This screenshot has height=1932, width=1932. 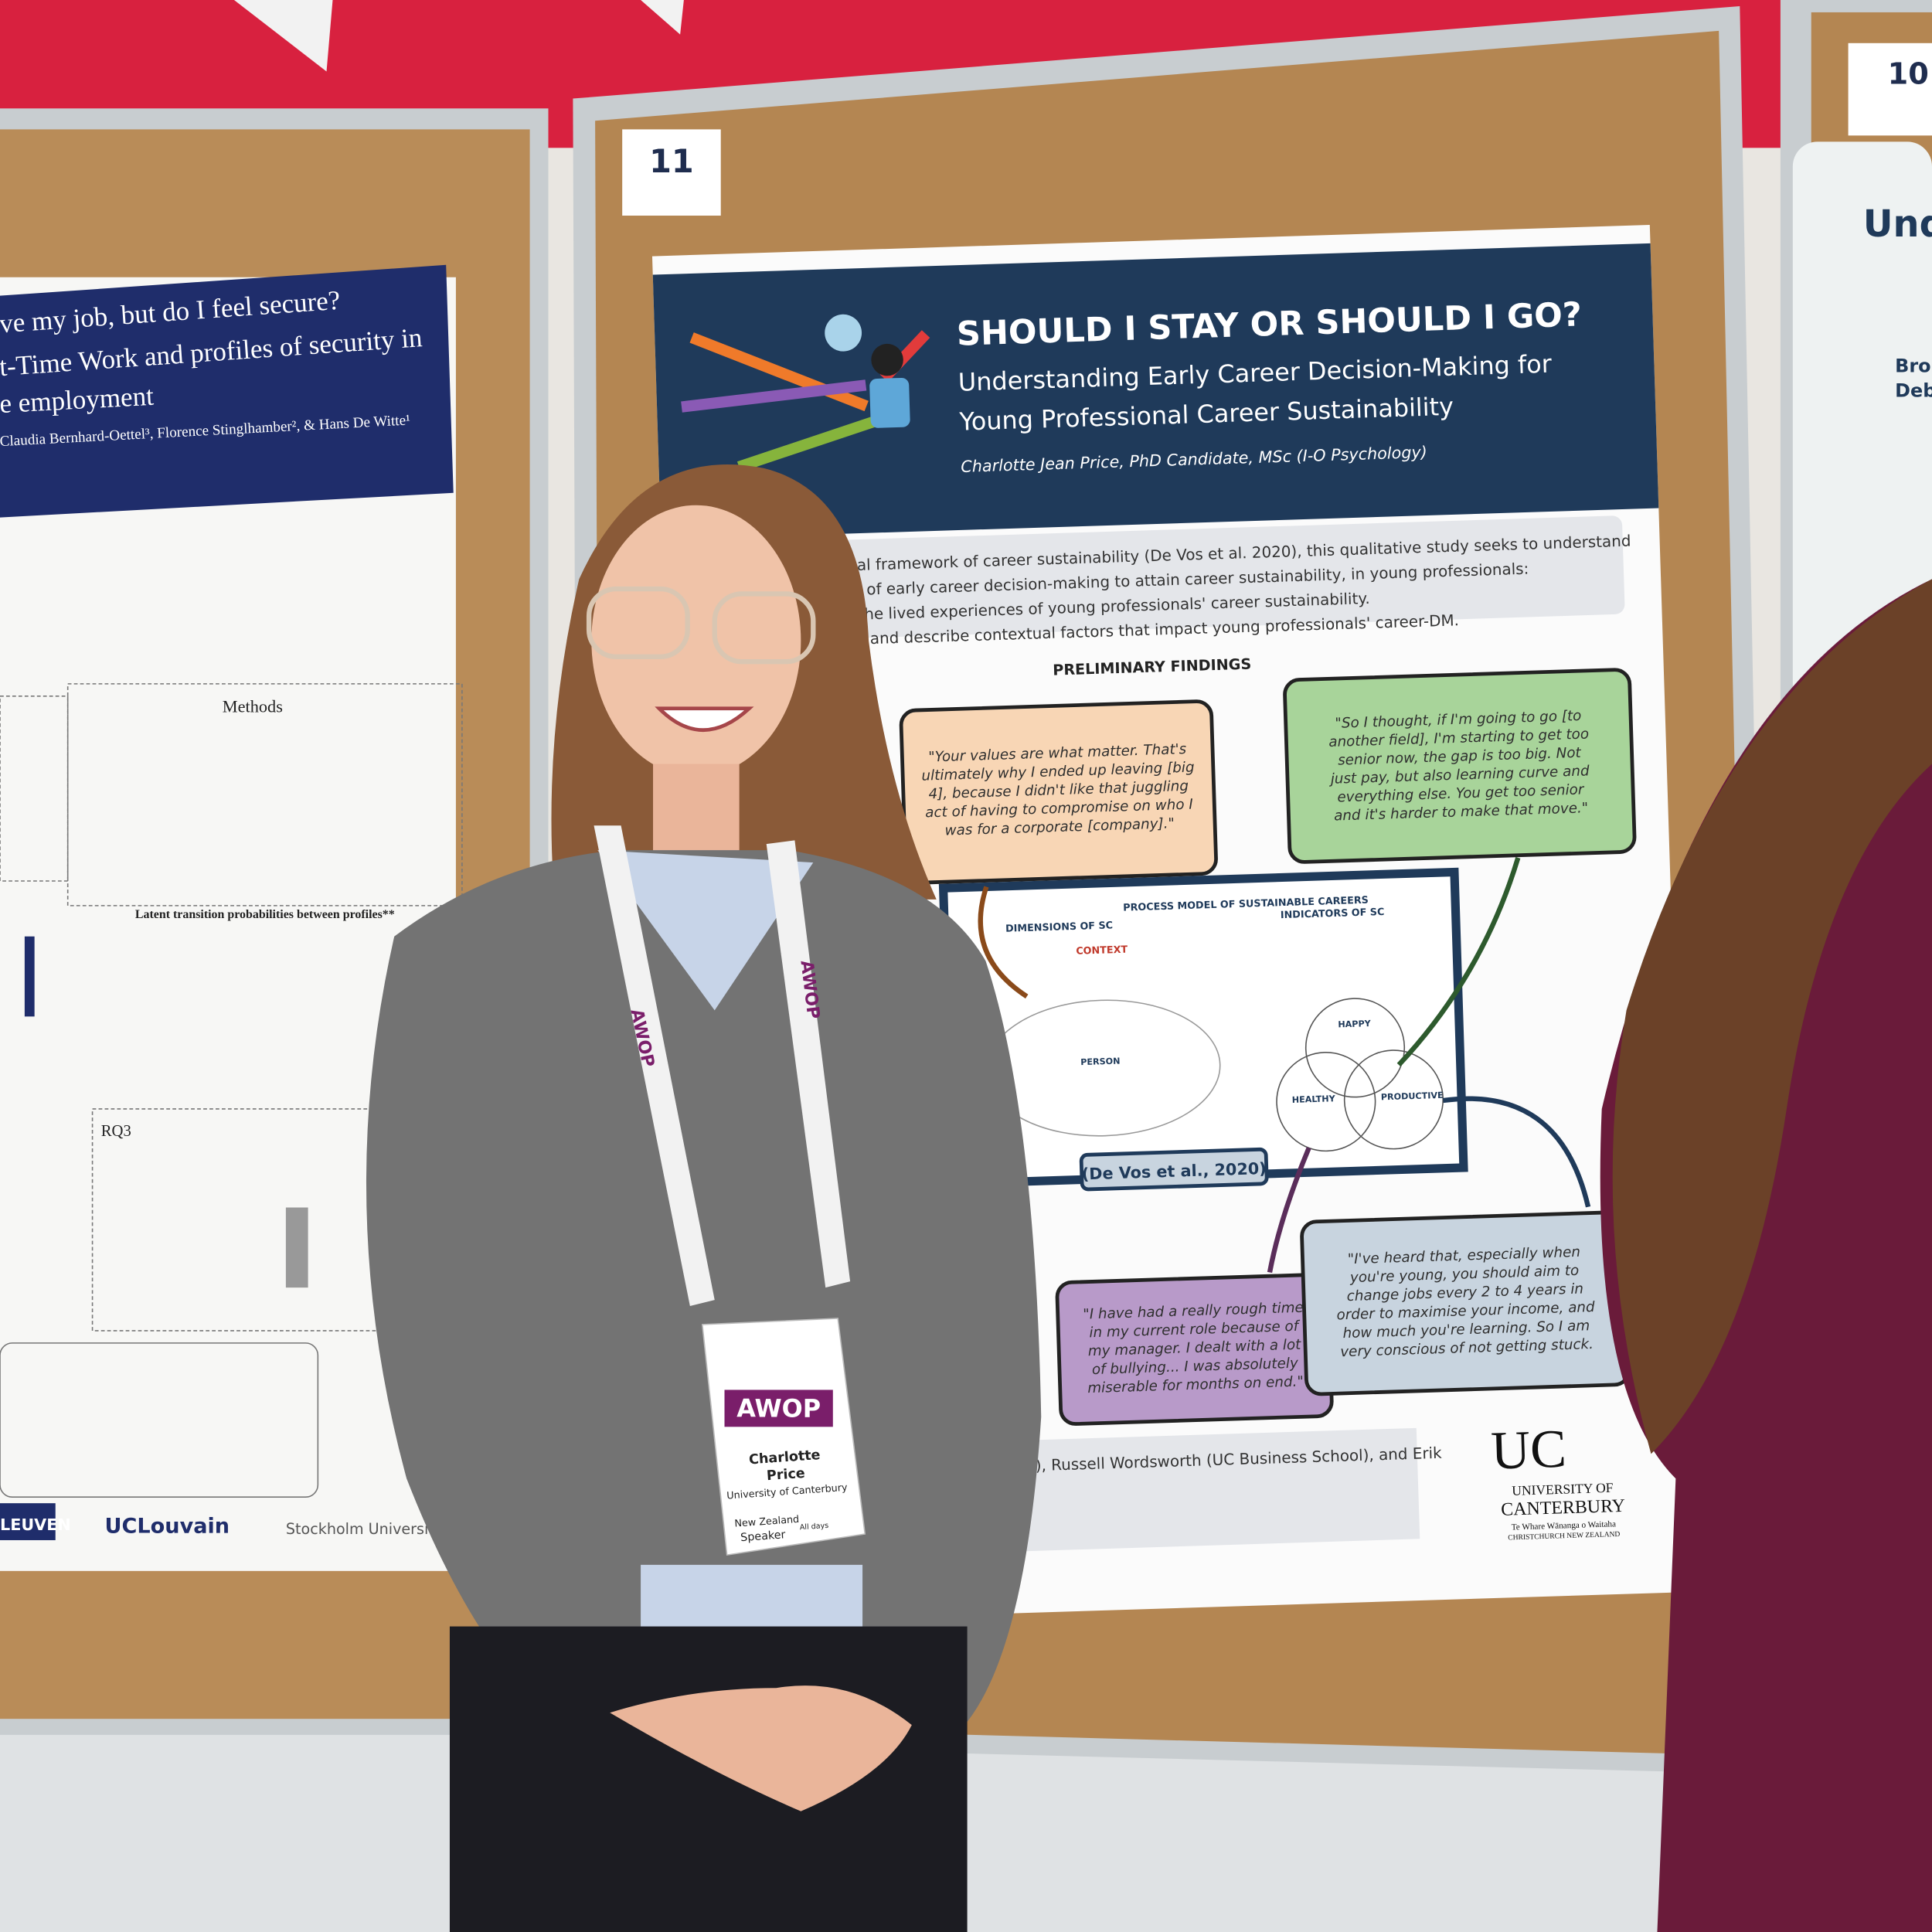 What do you see at coordinates (1059, 927) in the screenshot?
I see `model-label: DIMENSIONS OF SC` at bounding box center [1059, 927].